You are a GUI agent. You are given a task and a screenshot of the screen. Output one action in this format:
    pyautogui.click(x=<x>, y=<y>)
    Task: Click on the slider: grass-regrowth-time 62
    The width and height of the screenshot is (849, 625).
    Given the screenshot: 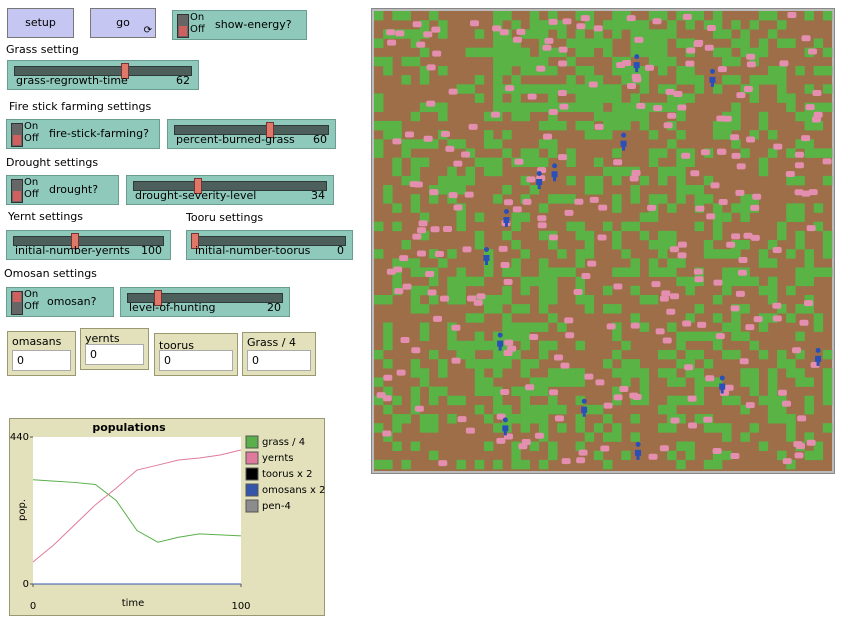 What is the action you would take?
    pyautogui.click(x=103, y=75)
    